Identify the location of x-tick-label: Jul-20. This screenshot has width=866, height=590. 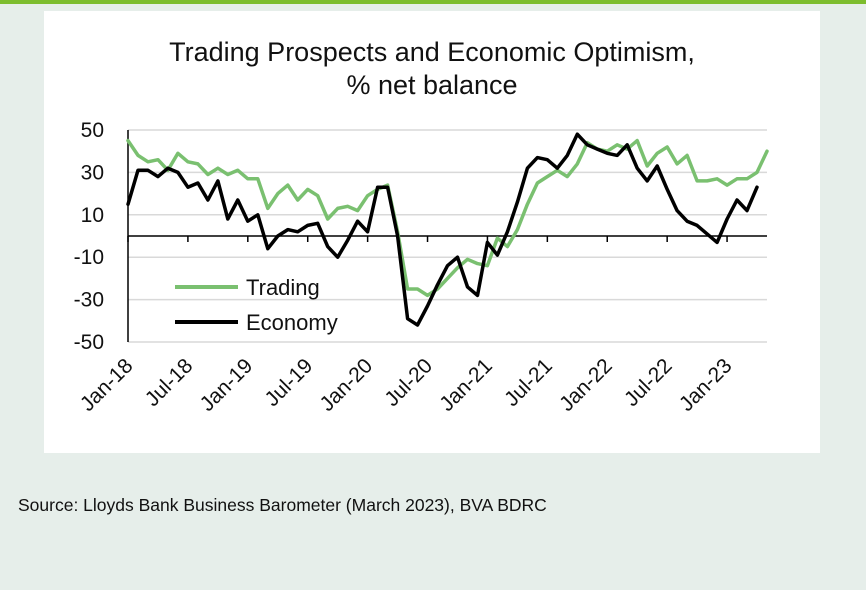
(408, 382).